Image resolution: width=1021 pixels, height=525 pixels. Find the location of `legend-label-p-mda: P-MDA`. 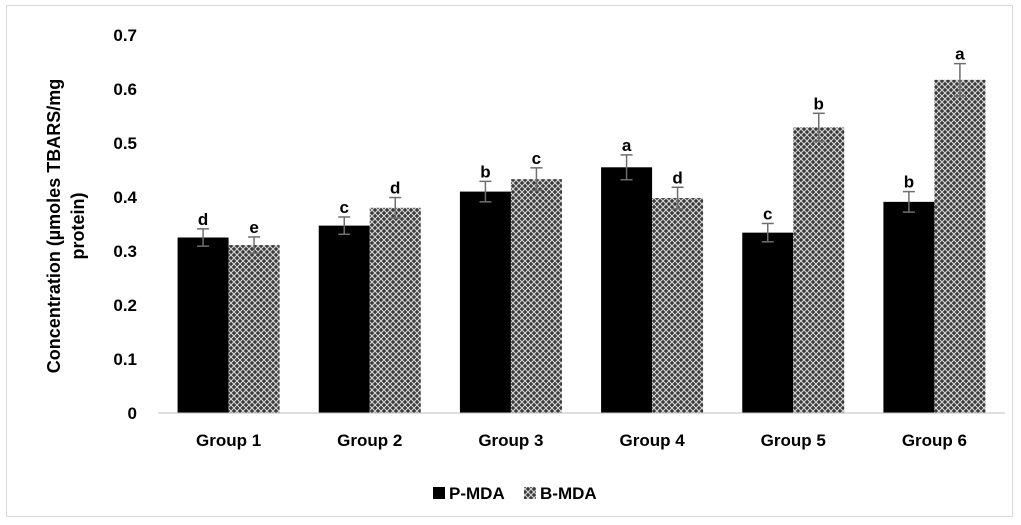

legend-label-p-mda: P-MDA is located at coordinates (477, 493).